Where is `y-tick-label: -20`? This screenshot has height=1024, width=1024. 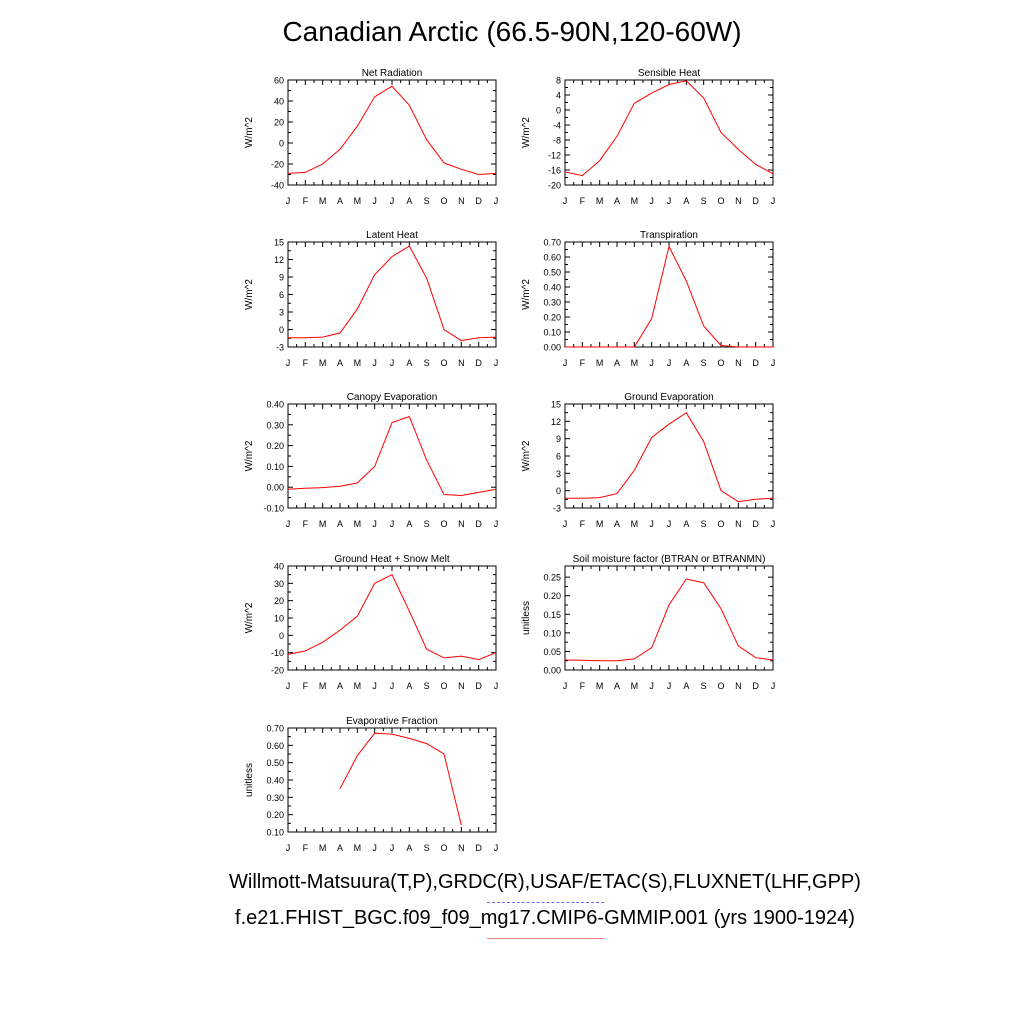 y-tick-label: -20 is located at coordinates (554, 186).